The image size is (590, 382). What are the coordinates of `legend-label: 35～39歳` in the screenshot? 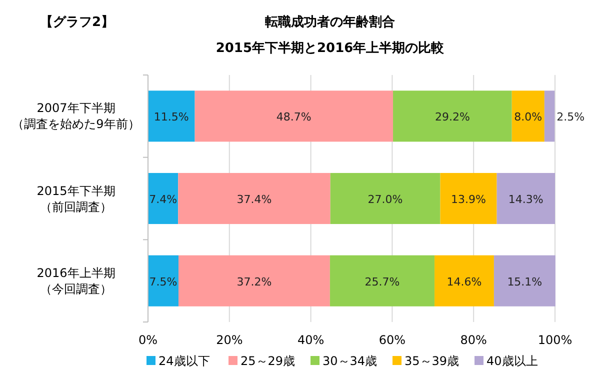 It's located at (432, 361).